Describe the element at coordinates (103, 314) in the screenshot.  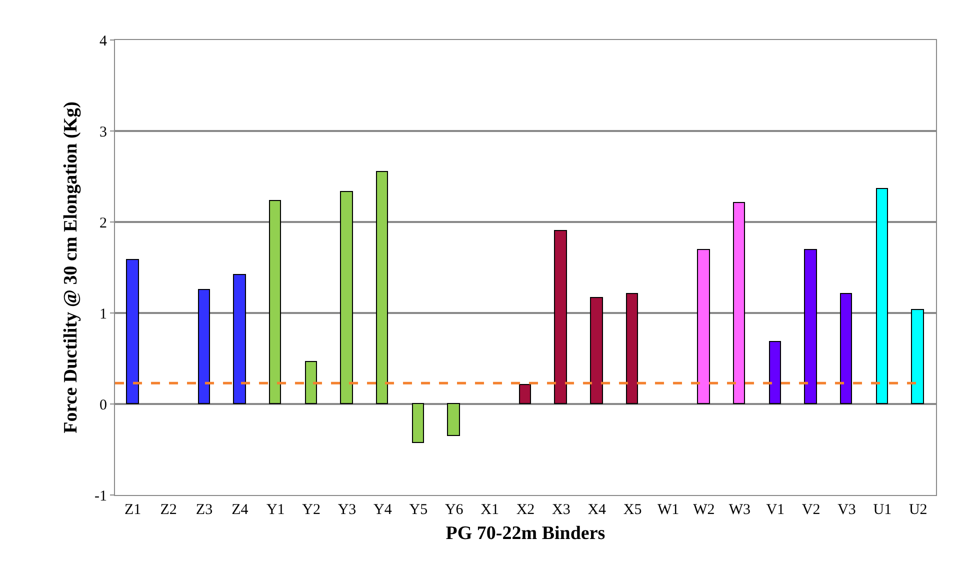
I see `y-tick-label: 1` at that location.